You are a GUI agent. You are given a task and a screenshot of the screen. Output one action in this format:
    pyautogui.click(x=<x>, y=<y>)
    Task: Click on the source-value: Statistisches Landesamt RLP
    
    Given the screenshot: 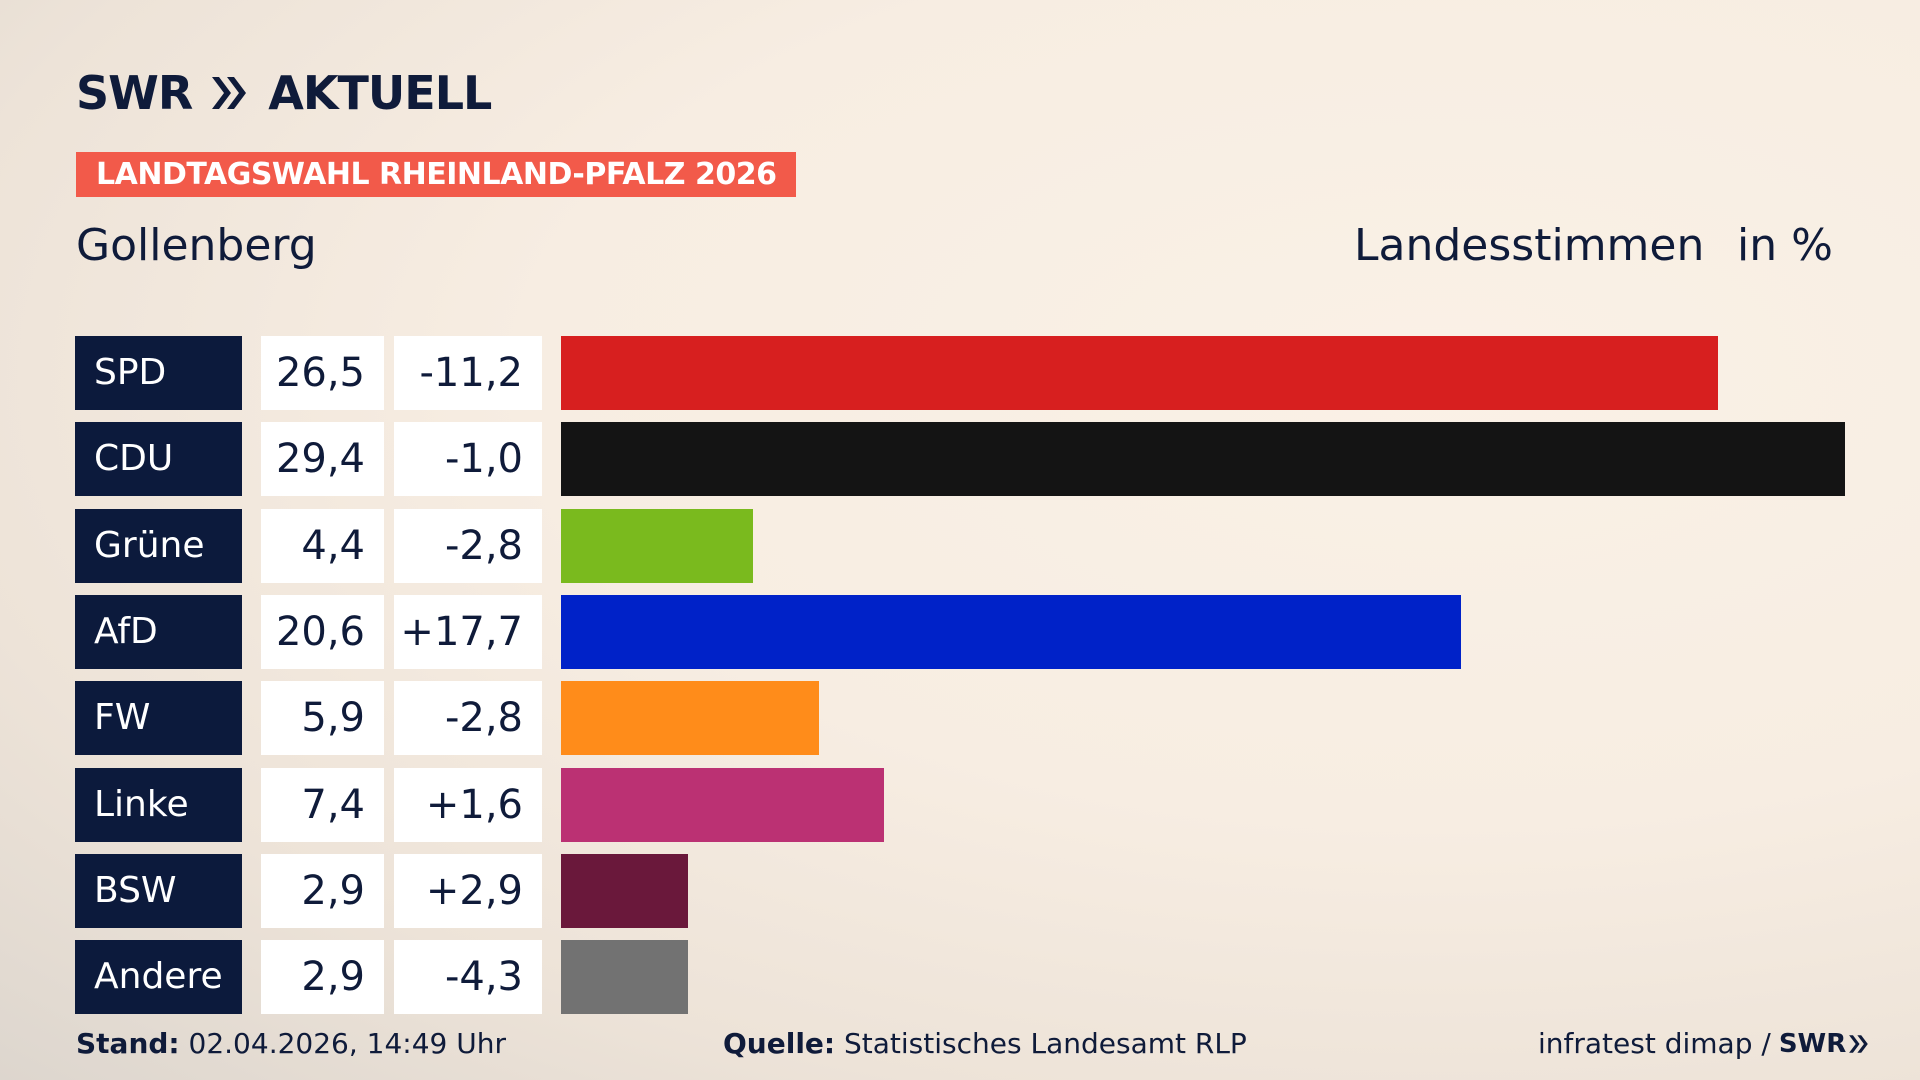 What is the action you would take?
    pyautogui.click(x=1045, y=1043)
    